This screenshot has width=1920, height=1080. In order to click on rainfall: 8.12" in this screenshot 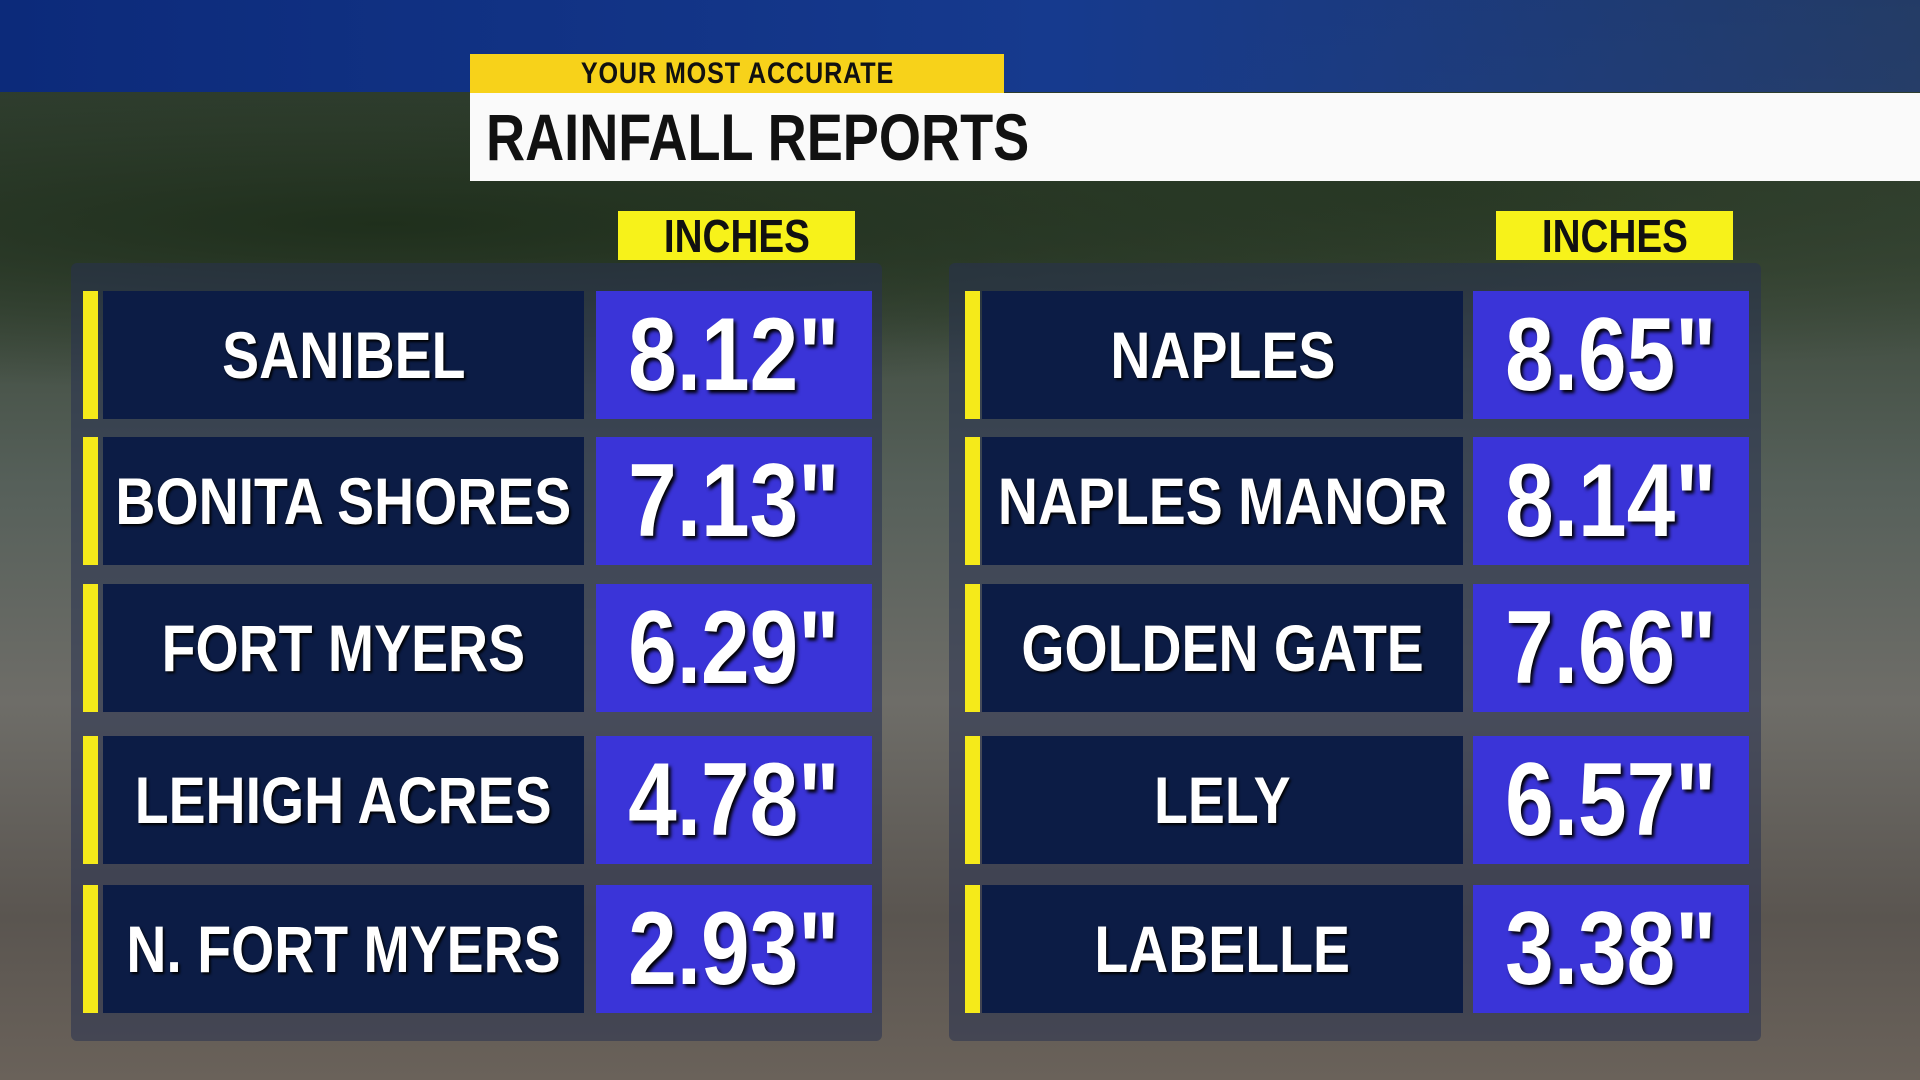, I will do `click(734, 354)`.